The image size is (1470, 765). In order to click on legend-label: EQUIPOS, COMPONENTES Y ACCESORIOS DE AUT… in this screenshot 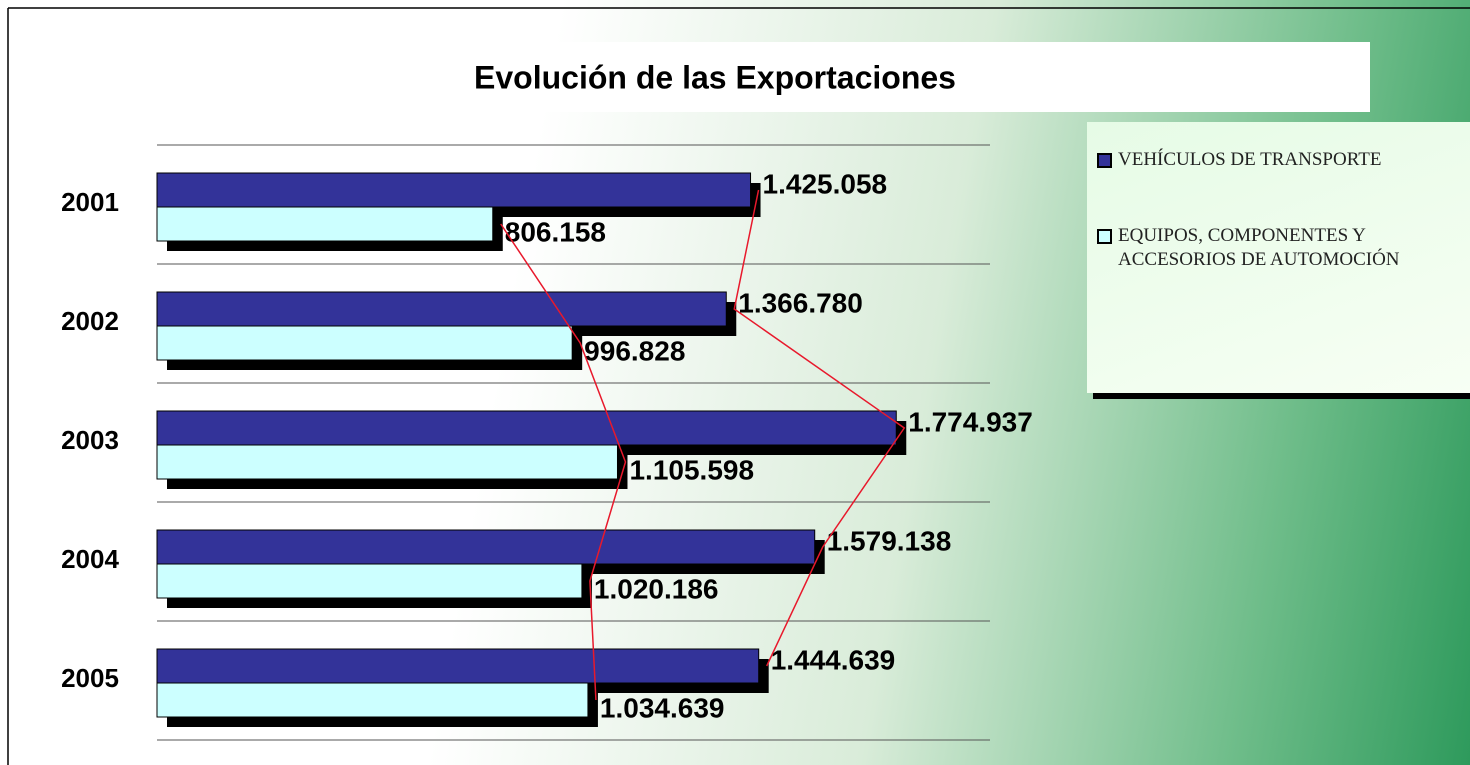, I will do `click(1259, 247)`.